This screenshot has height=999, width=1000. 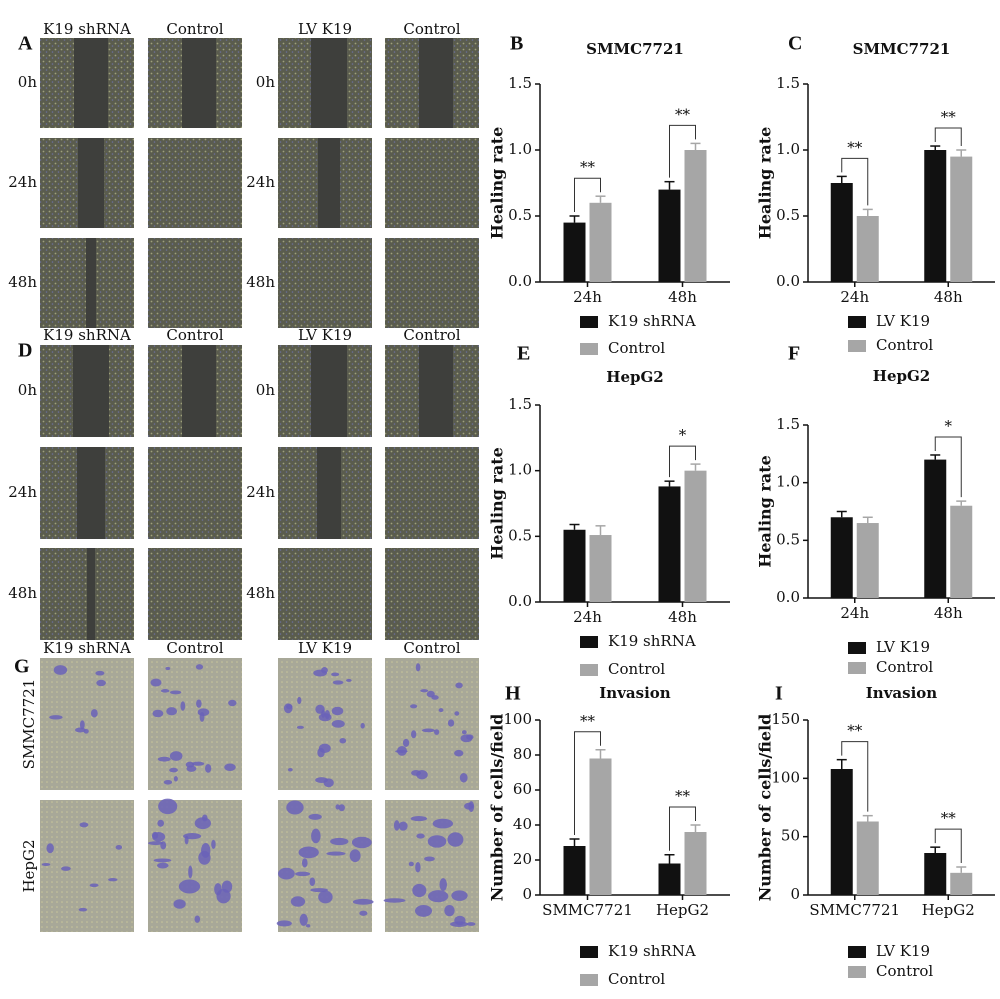 I want to click on y-tick-label: 1.0, so click(x=520, y=470).